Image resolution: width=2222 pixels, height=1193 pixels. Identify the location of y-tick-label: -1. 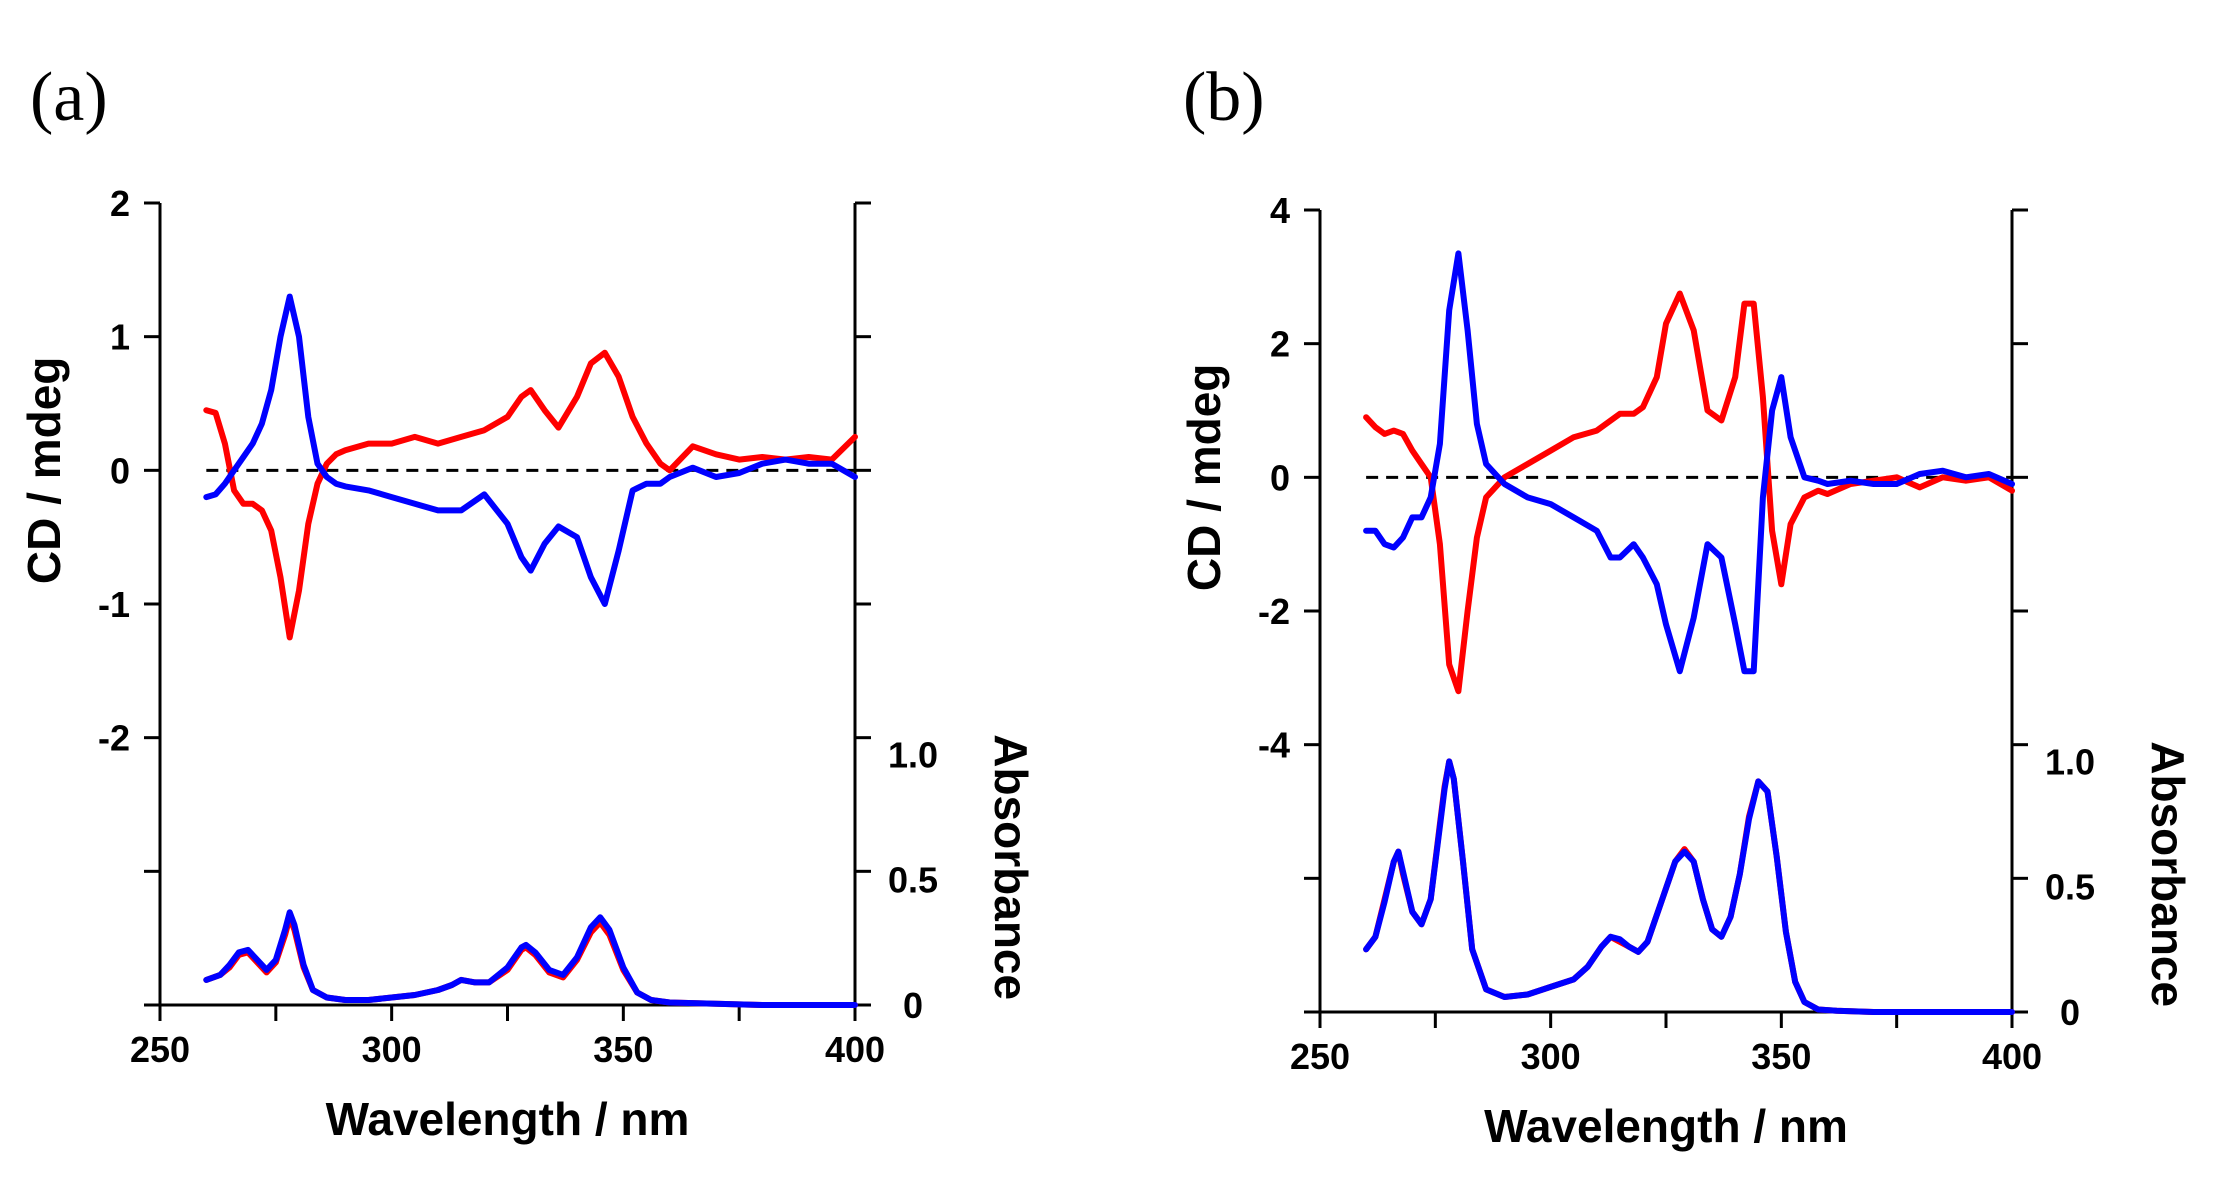
(114, 604).